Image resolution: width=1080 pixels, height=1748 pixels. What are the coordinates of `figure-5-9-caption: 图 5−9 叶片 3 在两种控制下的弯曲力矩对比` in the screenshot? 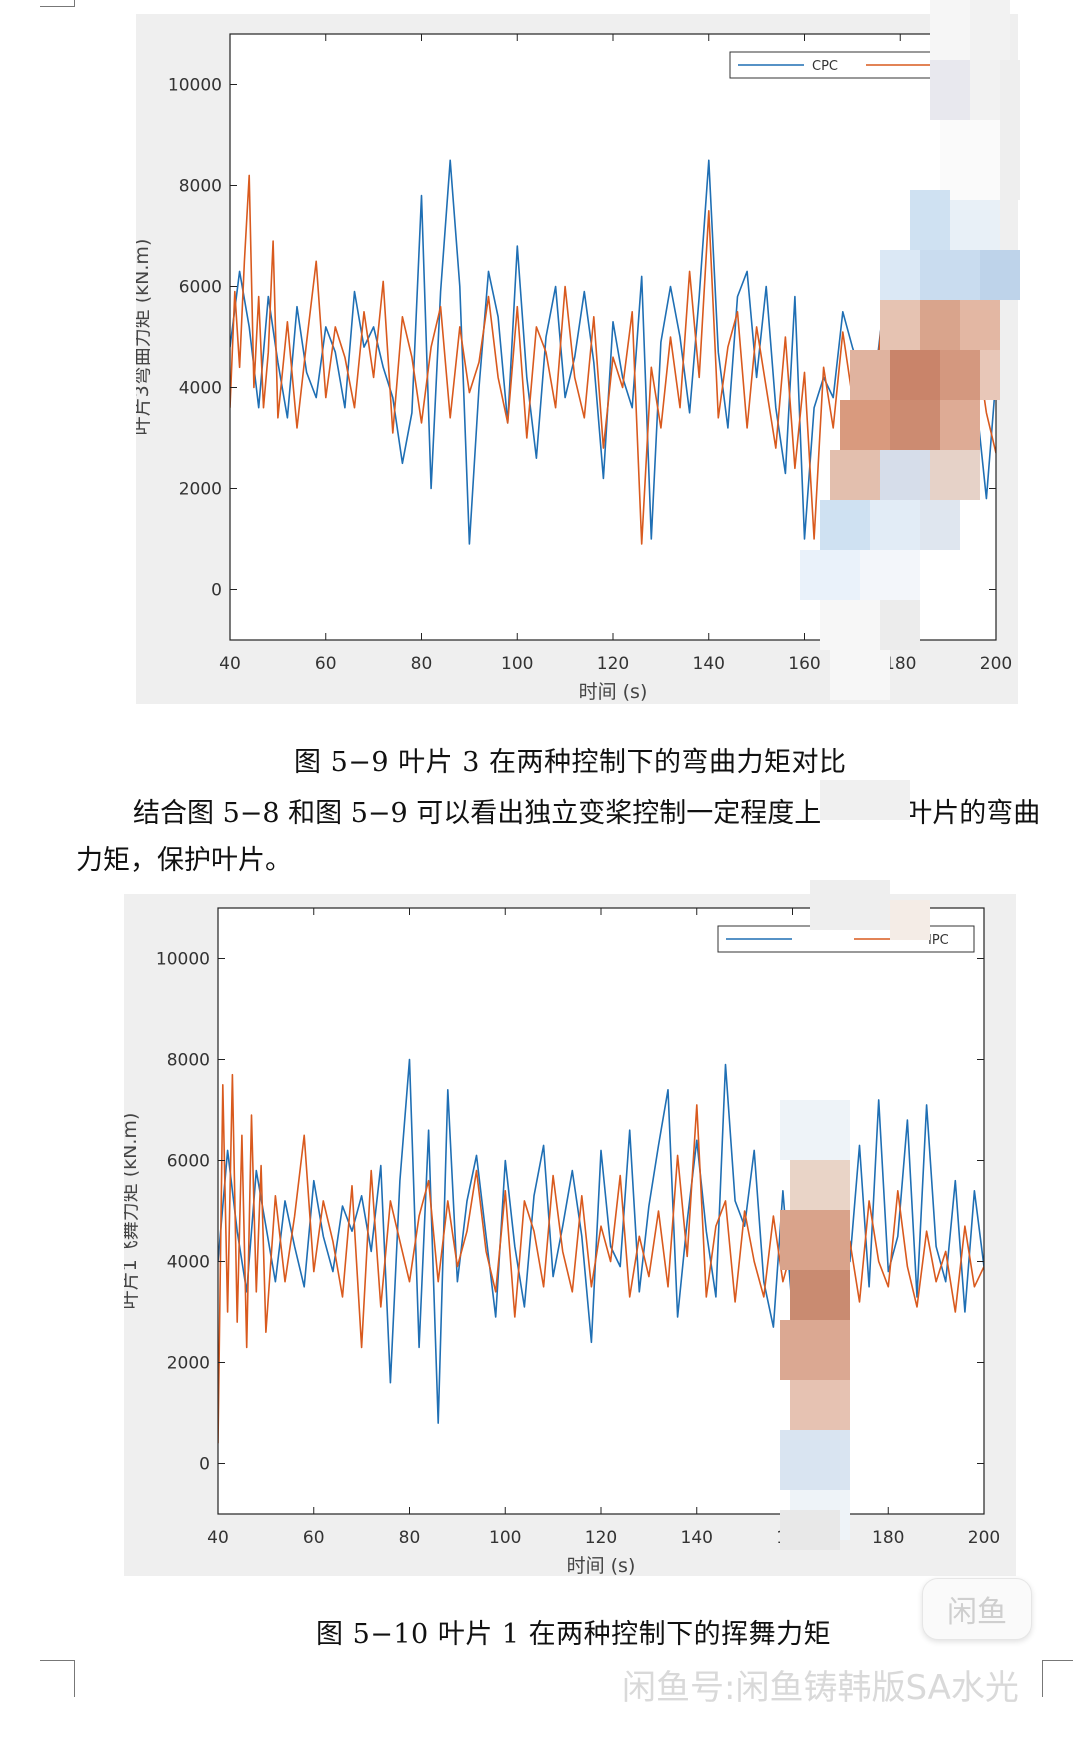 It's located at (570, 762).